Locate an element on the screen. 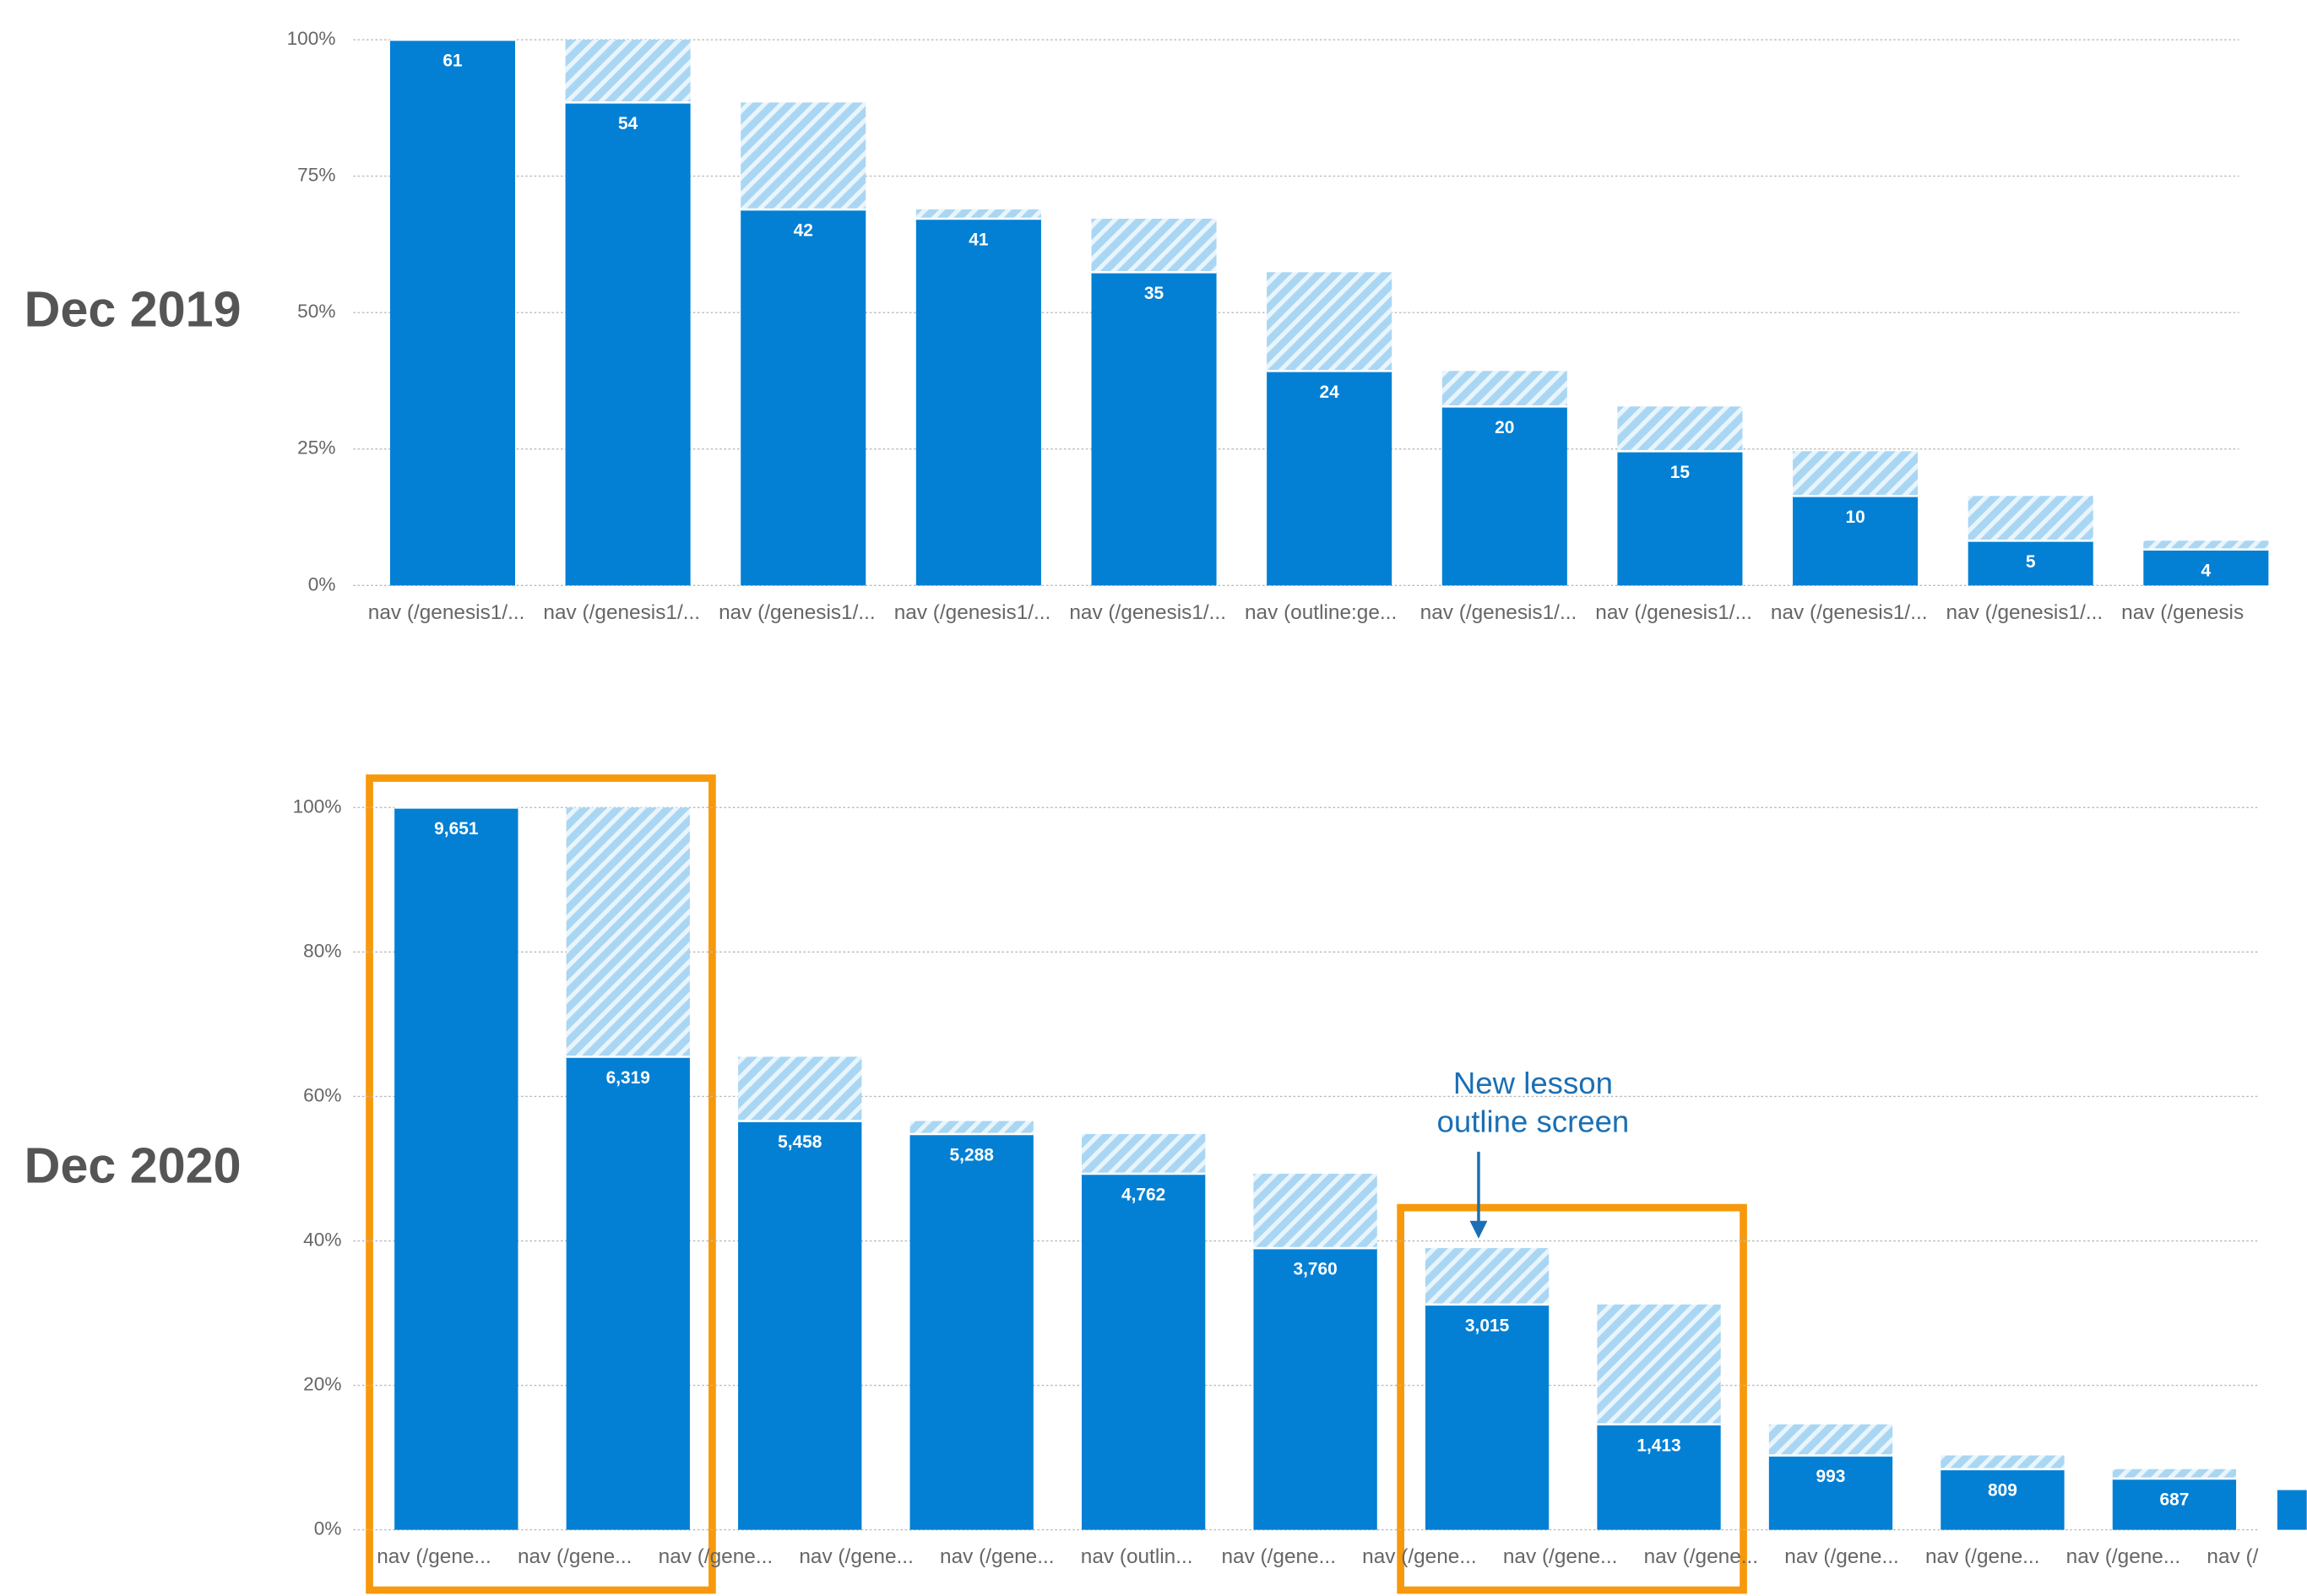  data-label: 35 is located at coordinates (1154, 293).